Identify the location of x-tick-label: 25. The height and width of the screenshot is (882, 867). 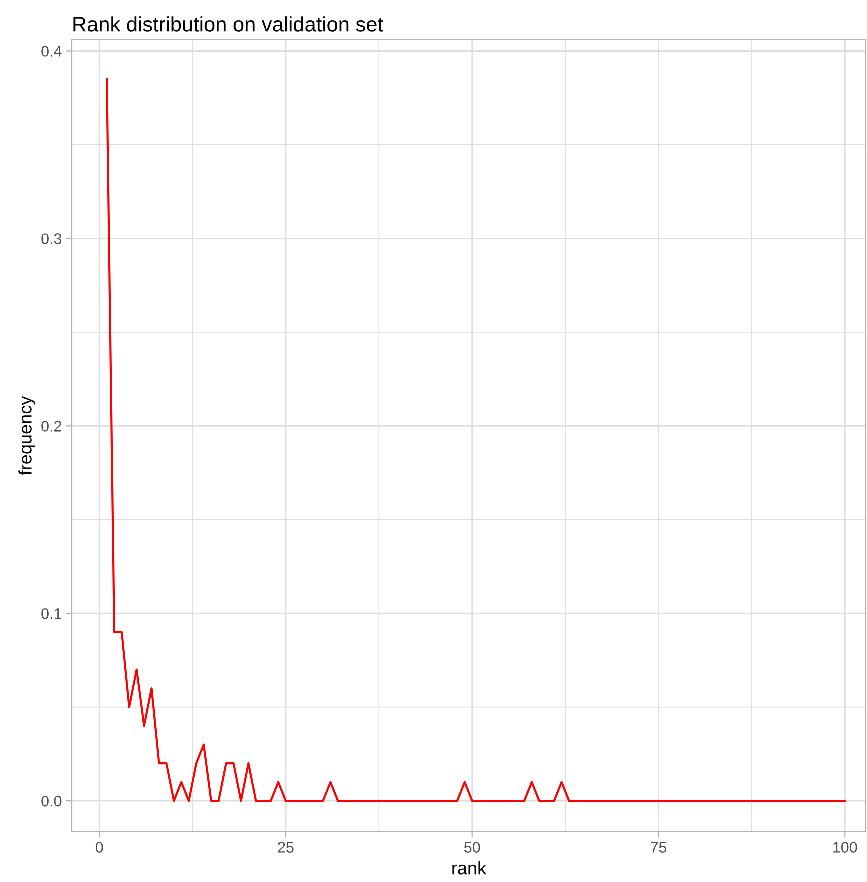
(286, 847).